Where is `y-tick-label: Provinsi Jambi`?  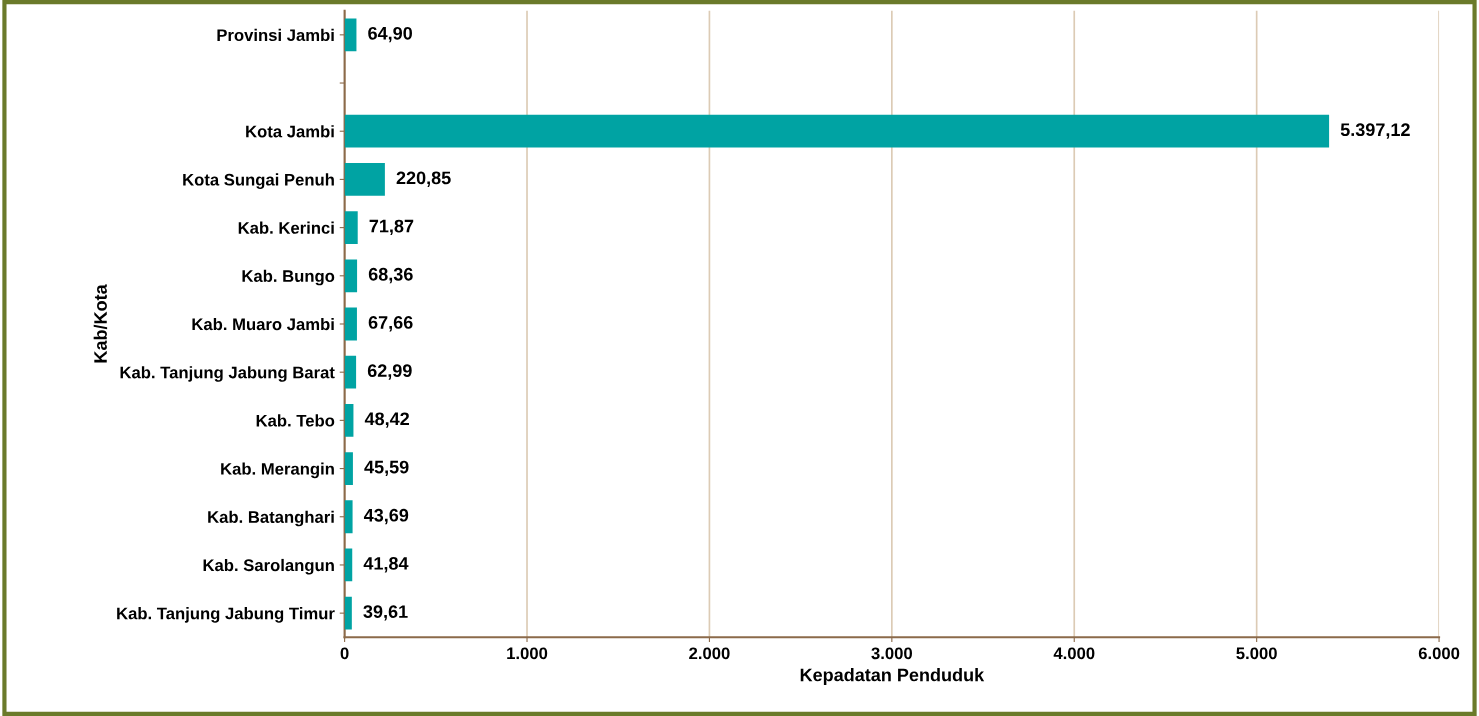
y-tick-label: Provinsi Jambi is located at coordinates (275, 35).